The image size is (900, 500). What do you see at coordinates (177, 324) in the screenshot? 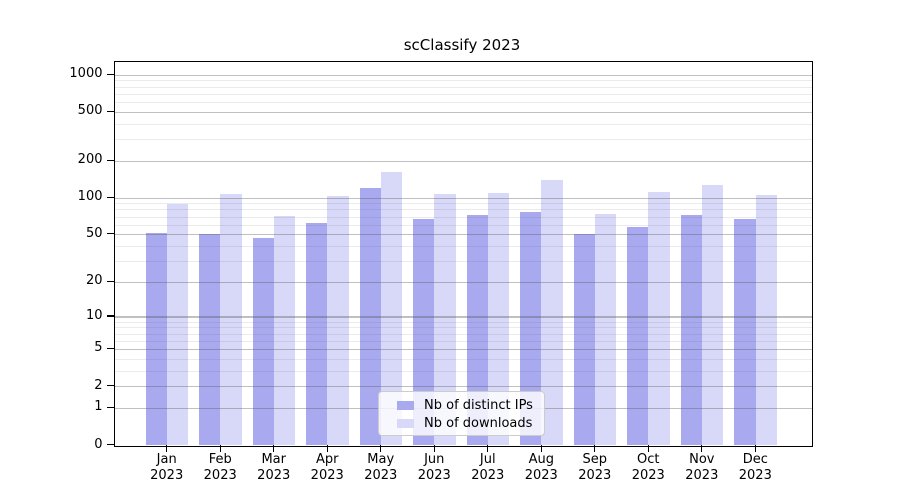
I see `bar-nb-of-downloads-jan-2023` at bounding box center [177, 324].